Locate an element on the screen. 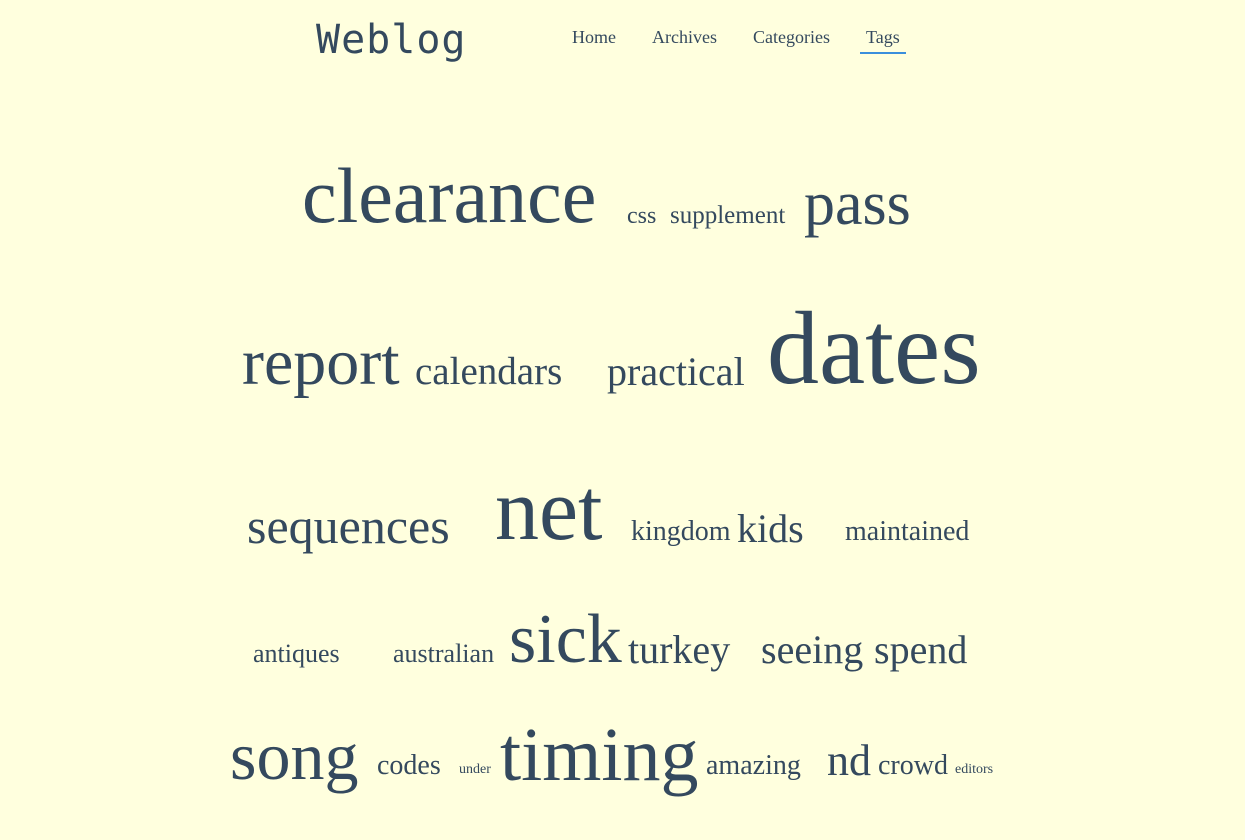 The image size is (1245, 840). site-brand: Weblog is located at coordinates (391, 40).